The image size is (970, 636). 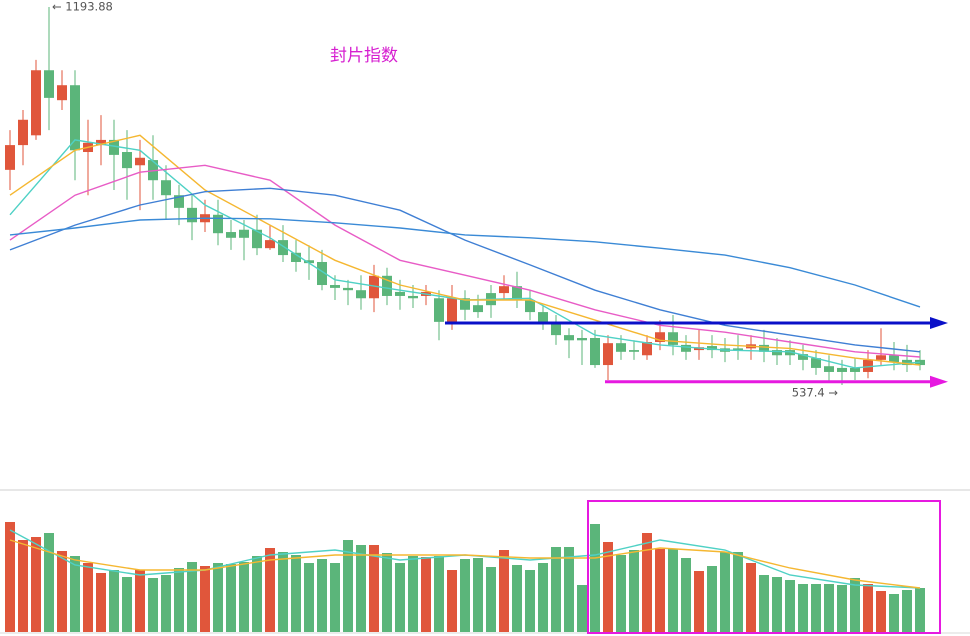 I want to click on highlight-box, so click(x=764, y=567).